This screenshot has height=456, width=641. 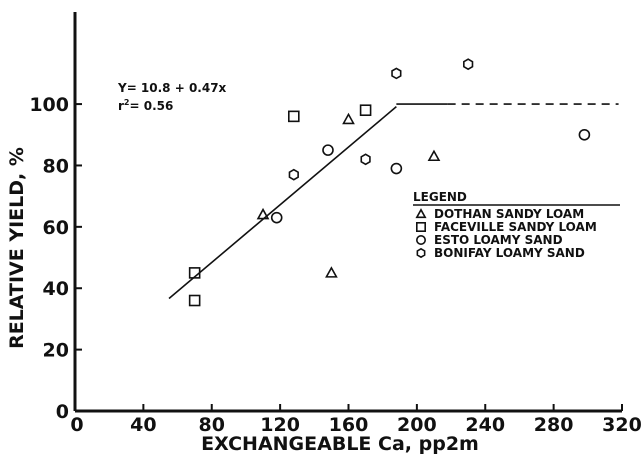 I want to click on r-squared-value: = 0.56, so click(x=152, y=106).